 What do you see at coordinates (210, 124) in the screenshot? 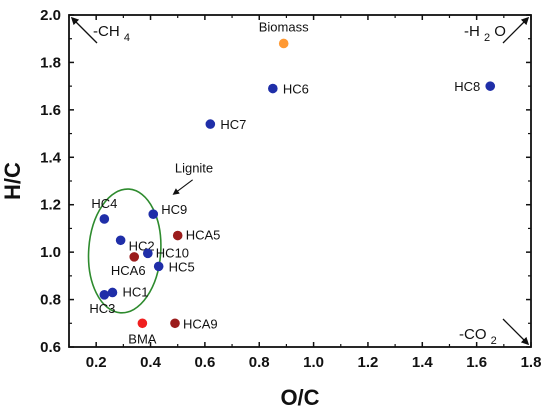
I see `point-hc7` at bounding box center [210, 124].